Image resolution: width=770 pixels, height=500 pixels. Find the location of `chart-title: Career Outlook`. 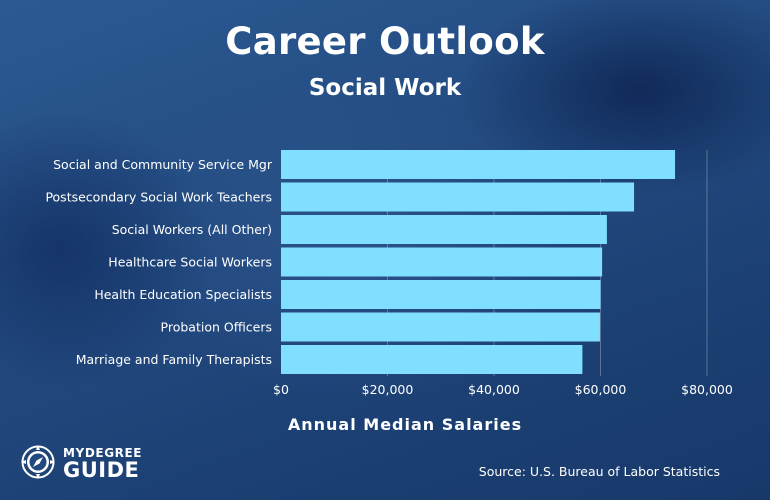

chart-title: Career Outlook is located at coordinates (385, 41).